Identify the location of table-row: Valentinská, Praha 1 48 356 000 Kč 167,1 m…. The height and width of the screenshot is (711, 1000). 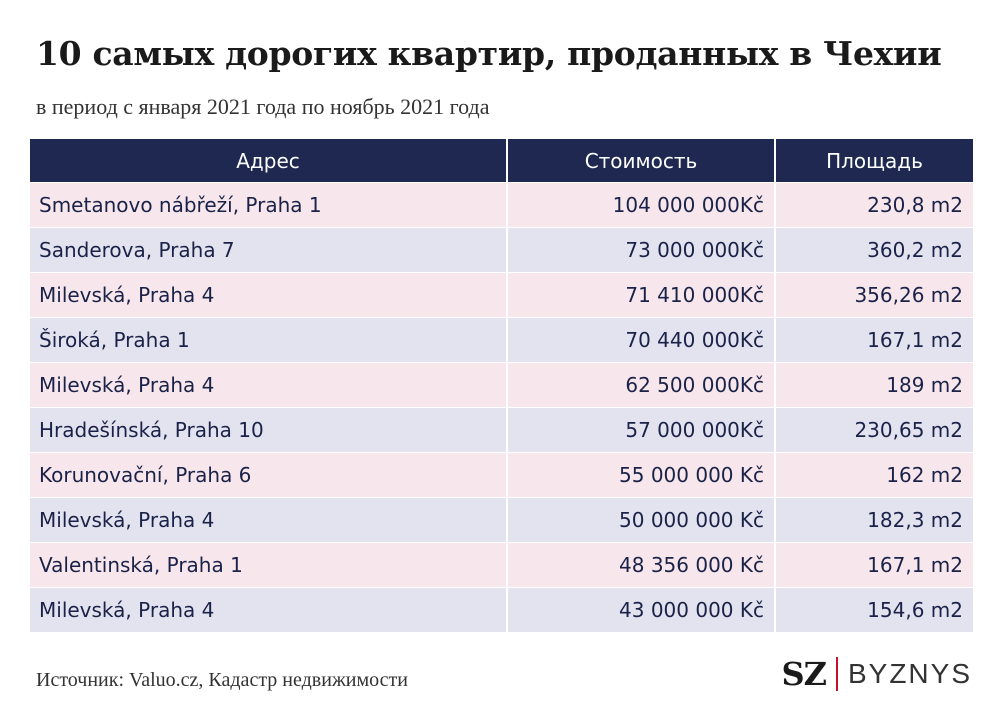
(501, 564).